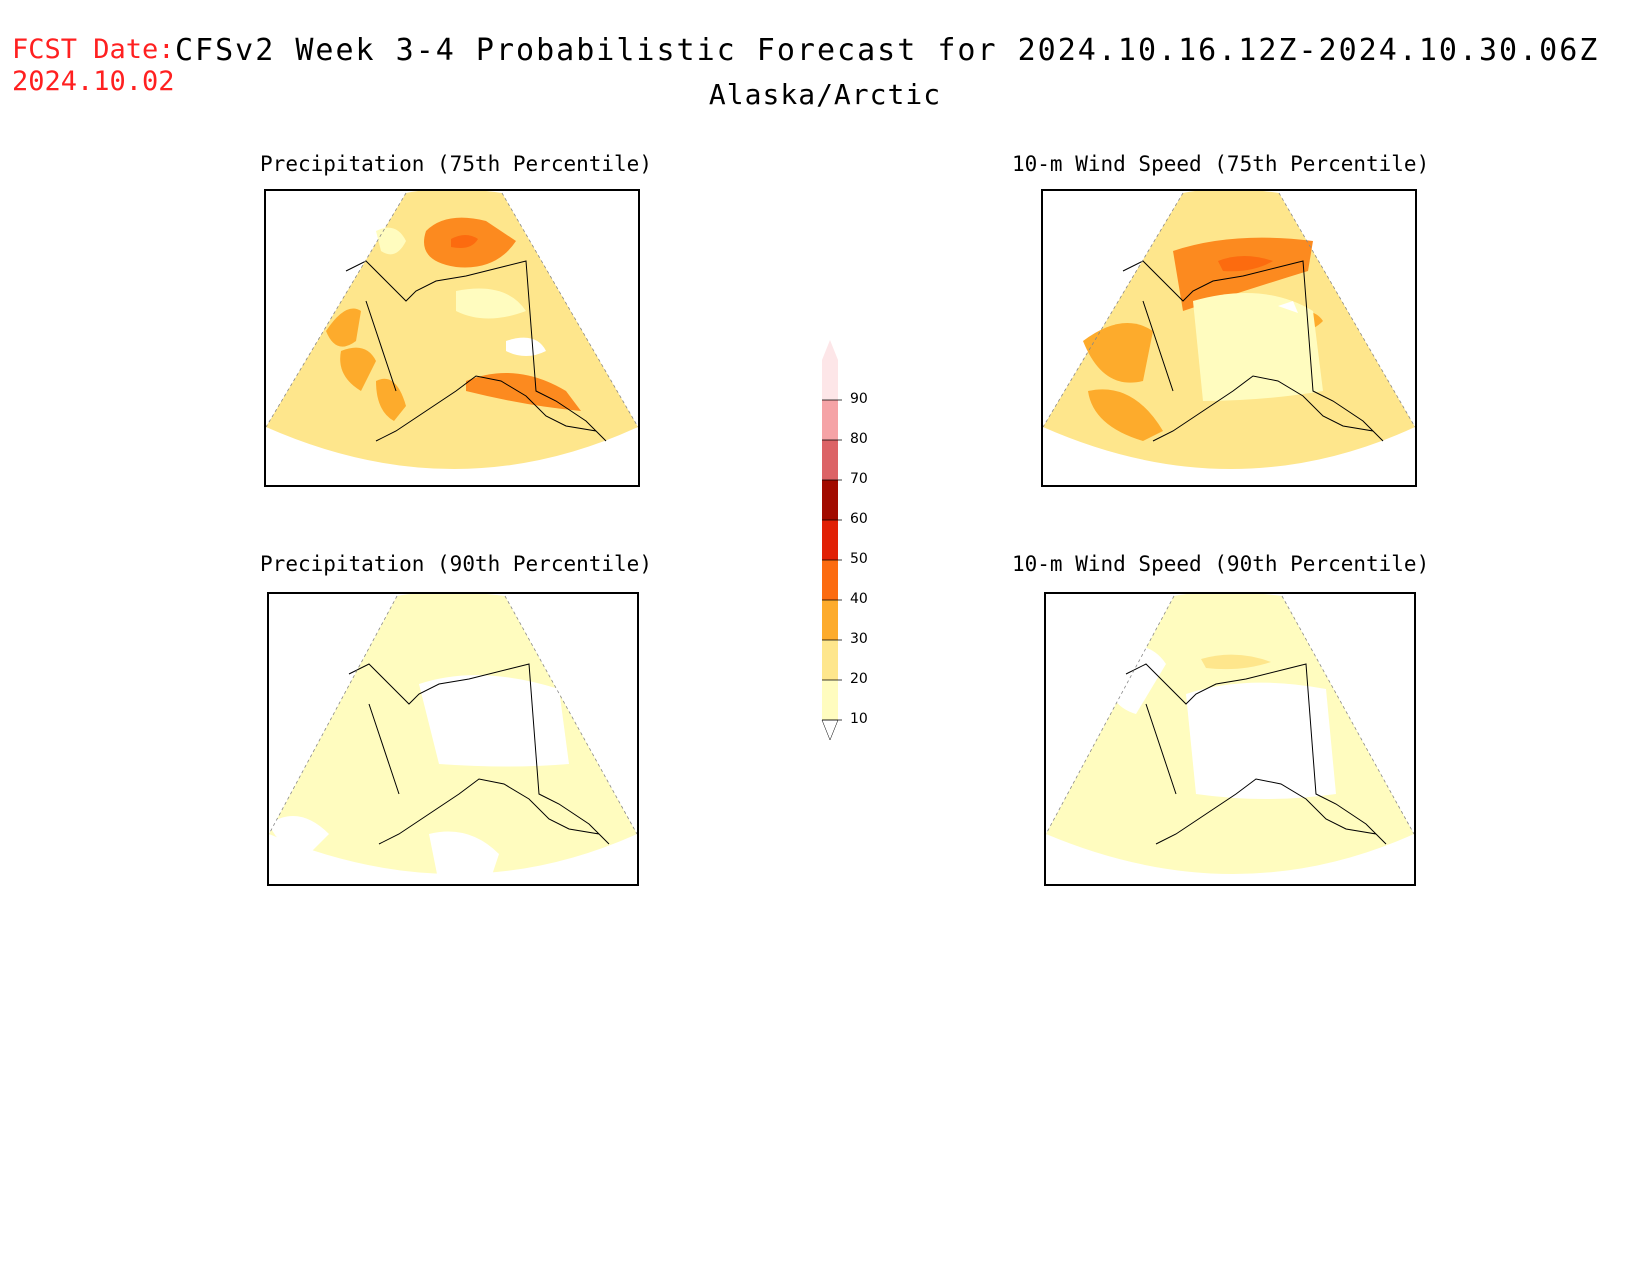 The image size is (1650, 1275). I want to click on forecast-date-value: 2024.10.02, so click(93, 81).